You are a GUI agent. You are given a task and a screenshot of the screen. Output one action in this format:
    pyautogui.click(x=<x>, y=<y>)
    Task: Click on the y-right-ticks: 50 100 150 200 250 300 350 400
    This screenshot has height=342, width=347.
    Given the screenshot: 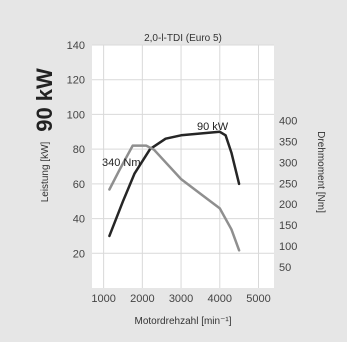 What is the action you would take?
    pyautogui.click(x=288, y=194)
    